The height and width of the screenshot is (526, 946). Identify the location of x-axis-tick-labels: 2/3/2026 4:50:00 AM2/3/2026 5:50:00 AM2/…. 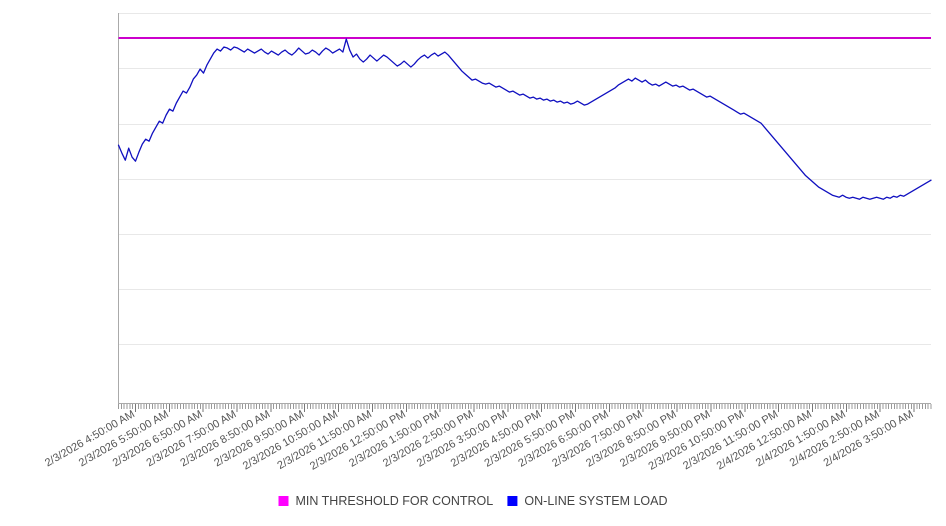
(479, 440).